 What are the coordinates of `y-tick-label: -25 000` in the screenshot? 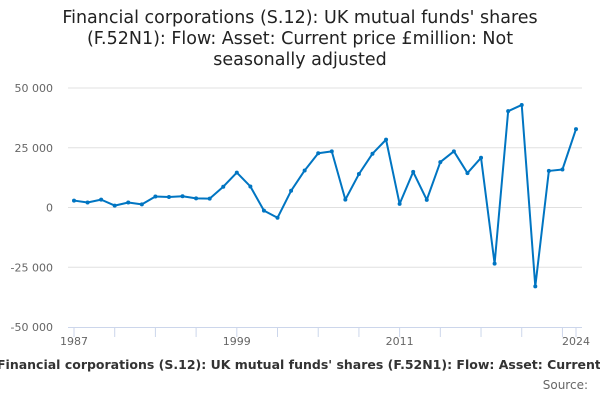 It's located at (32, 267).